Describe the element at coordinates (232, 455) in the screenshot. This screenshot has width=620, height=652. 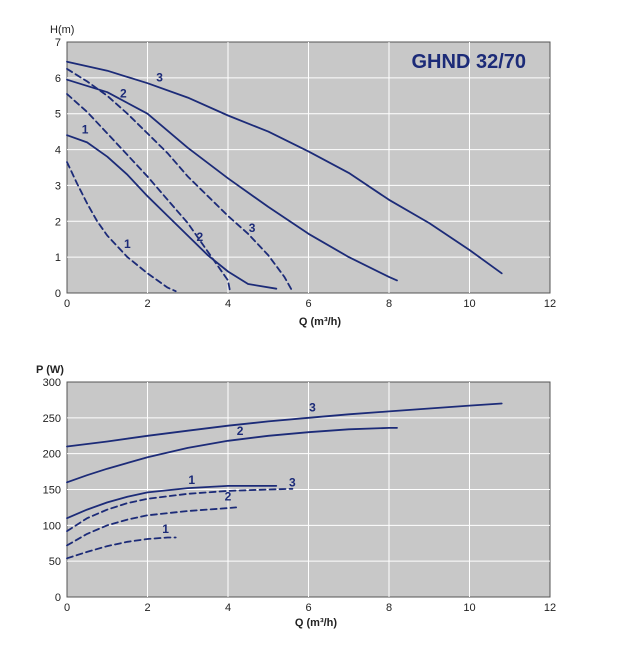
I see `power-curve-2-solid` at that location.